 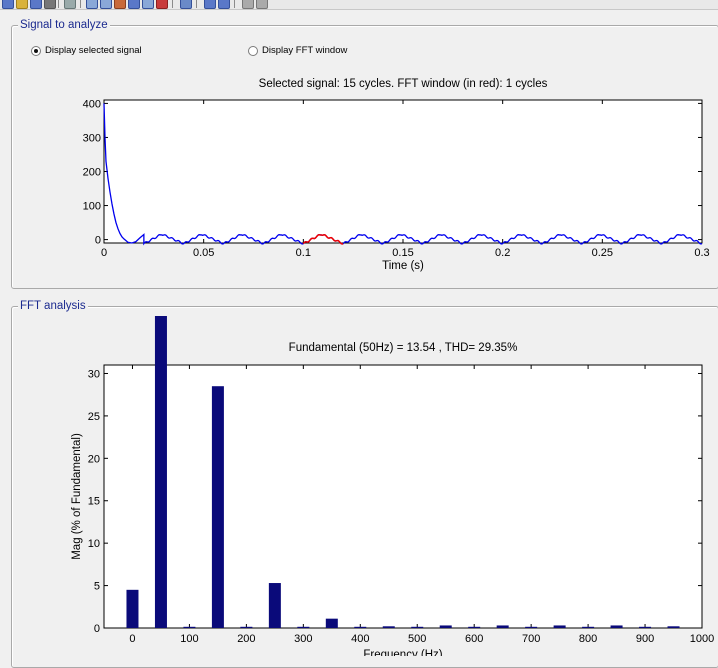 What do you see at coordinates (262, 4) in the screenshot?
I see `show-plot-tools-icon` at bounding box center [262, 4].